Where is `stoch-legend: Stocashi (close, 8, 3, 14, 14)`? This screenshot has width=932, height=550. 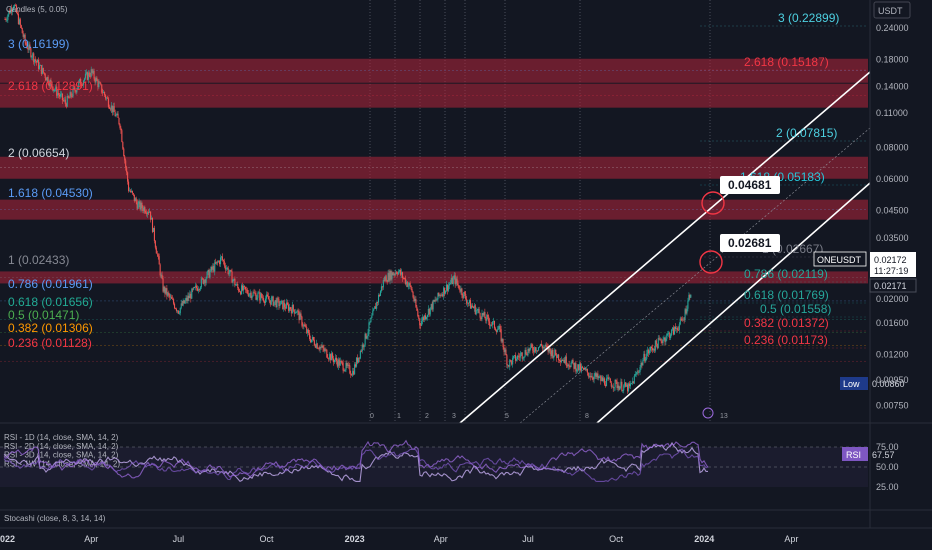
stoch-legend: Stocashi (close, 8, 3, 14, 14) is located at coordinates (55, 518).